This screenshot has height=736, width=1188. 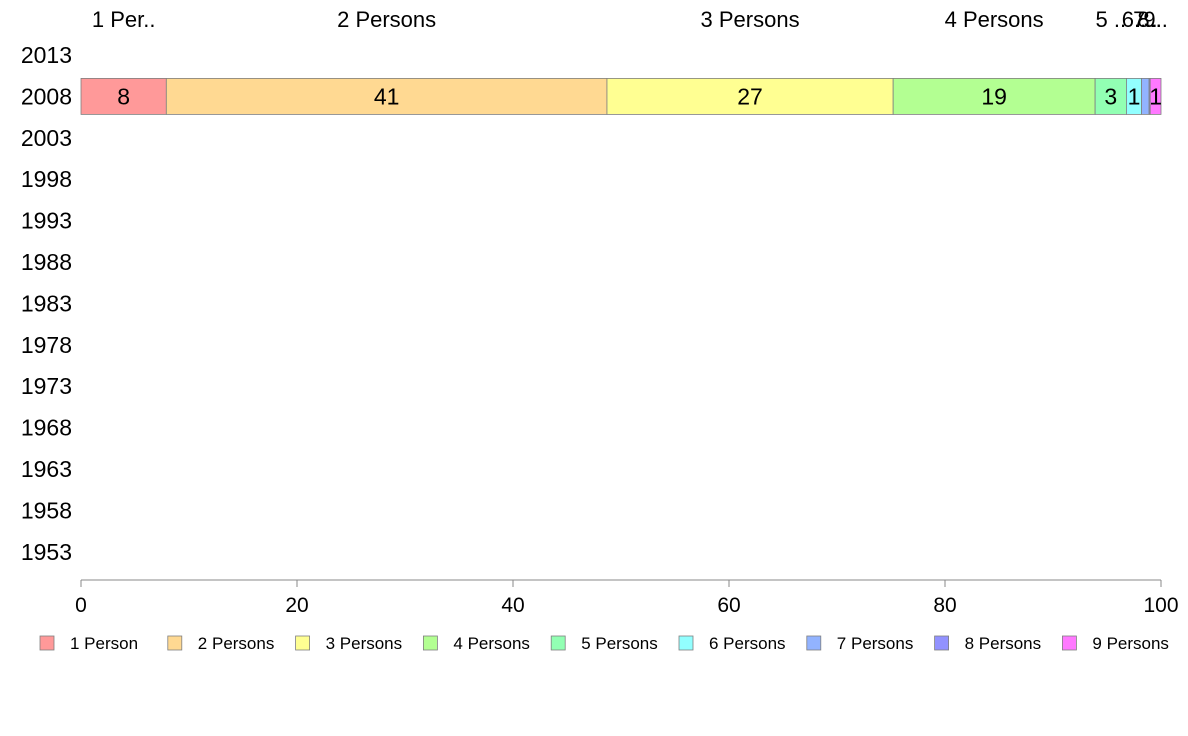 What do you see at coordinates (46, 262) in the screenshot?
I see `y-tick-label-1988: 1988` at bounding box center [46, 262].